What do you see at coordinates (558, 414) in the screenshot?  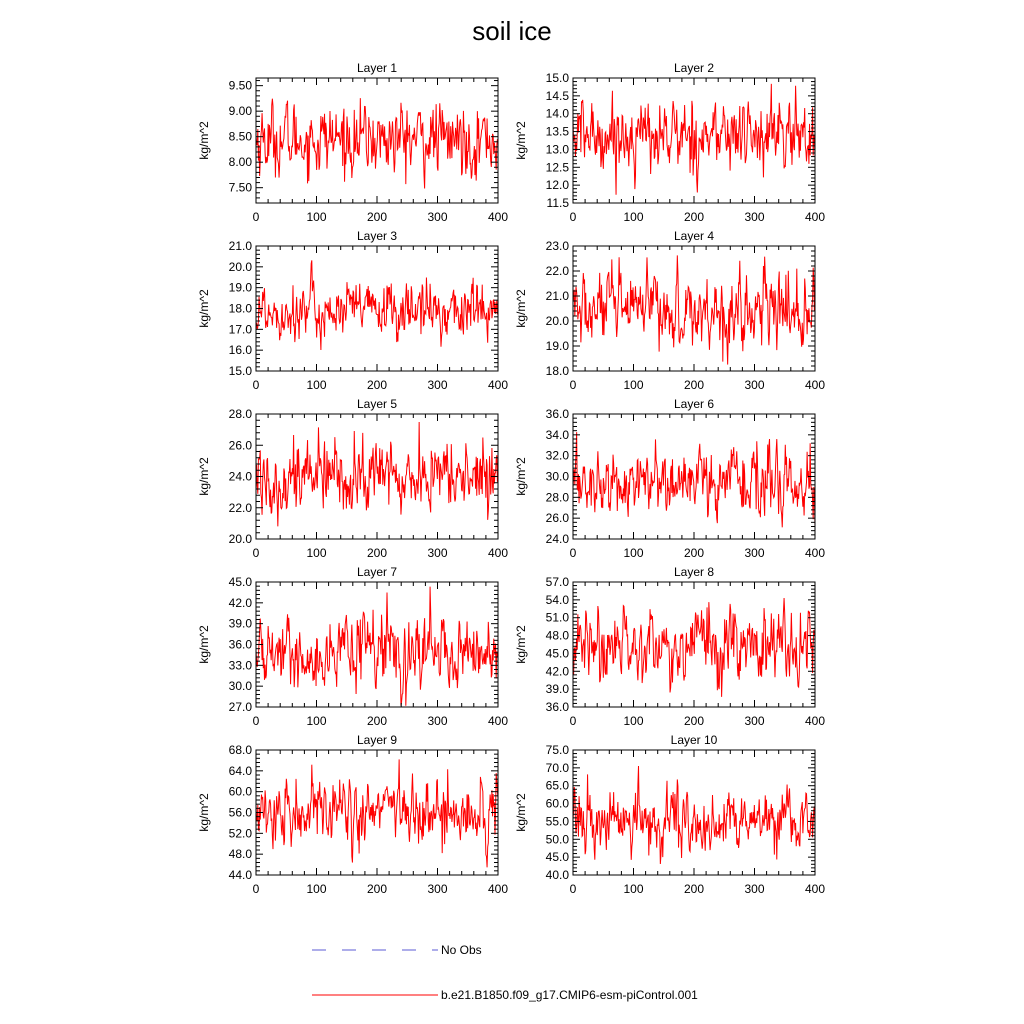 I see `y-tick-label: 36.0` at bounding box center [558, 414].